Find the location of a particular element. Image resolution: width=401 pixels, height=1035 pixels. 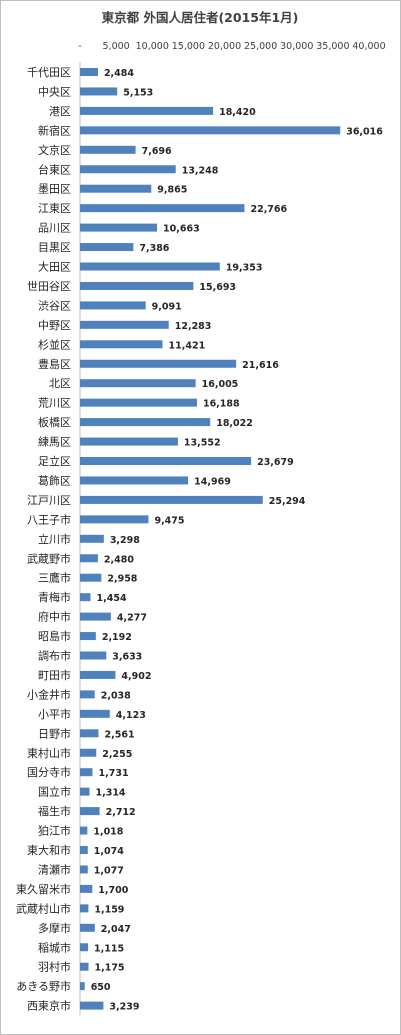

value-label: 13,552 is located at coordinates (202, 443).